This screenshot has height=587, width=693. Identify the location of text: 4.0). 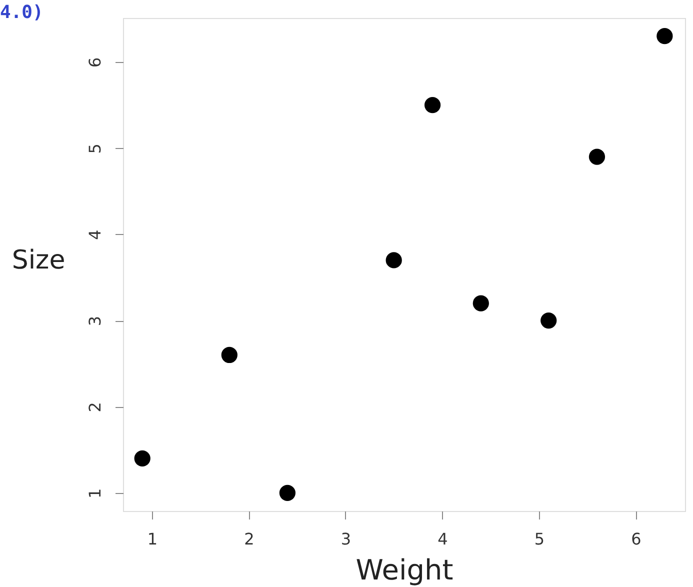
(22, 12).